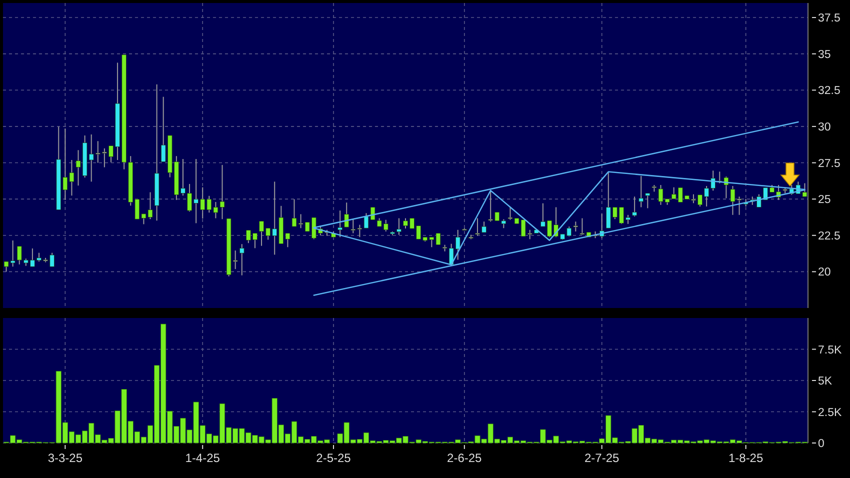 The height and width of the screenshot is (478, 850). I want to click on x-tick-label: 3-3-25, so click(65, 458).